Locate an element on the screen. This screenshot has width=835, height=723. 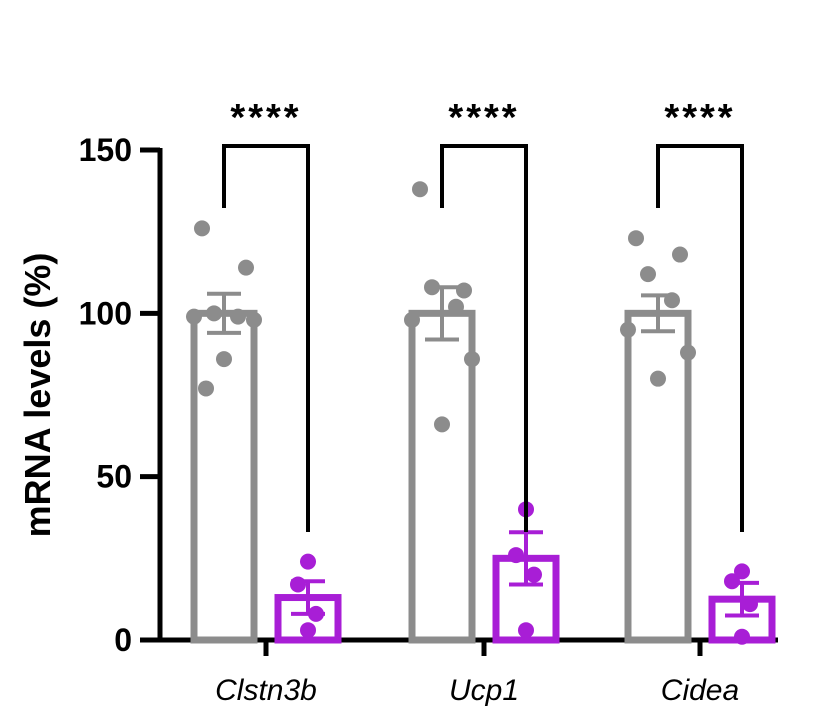
x-category-label: Clstn3b is located at coordinates (266, 690).